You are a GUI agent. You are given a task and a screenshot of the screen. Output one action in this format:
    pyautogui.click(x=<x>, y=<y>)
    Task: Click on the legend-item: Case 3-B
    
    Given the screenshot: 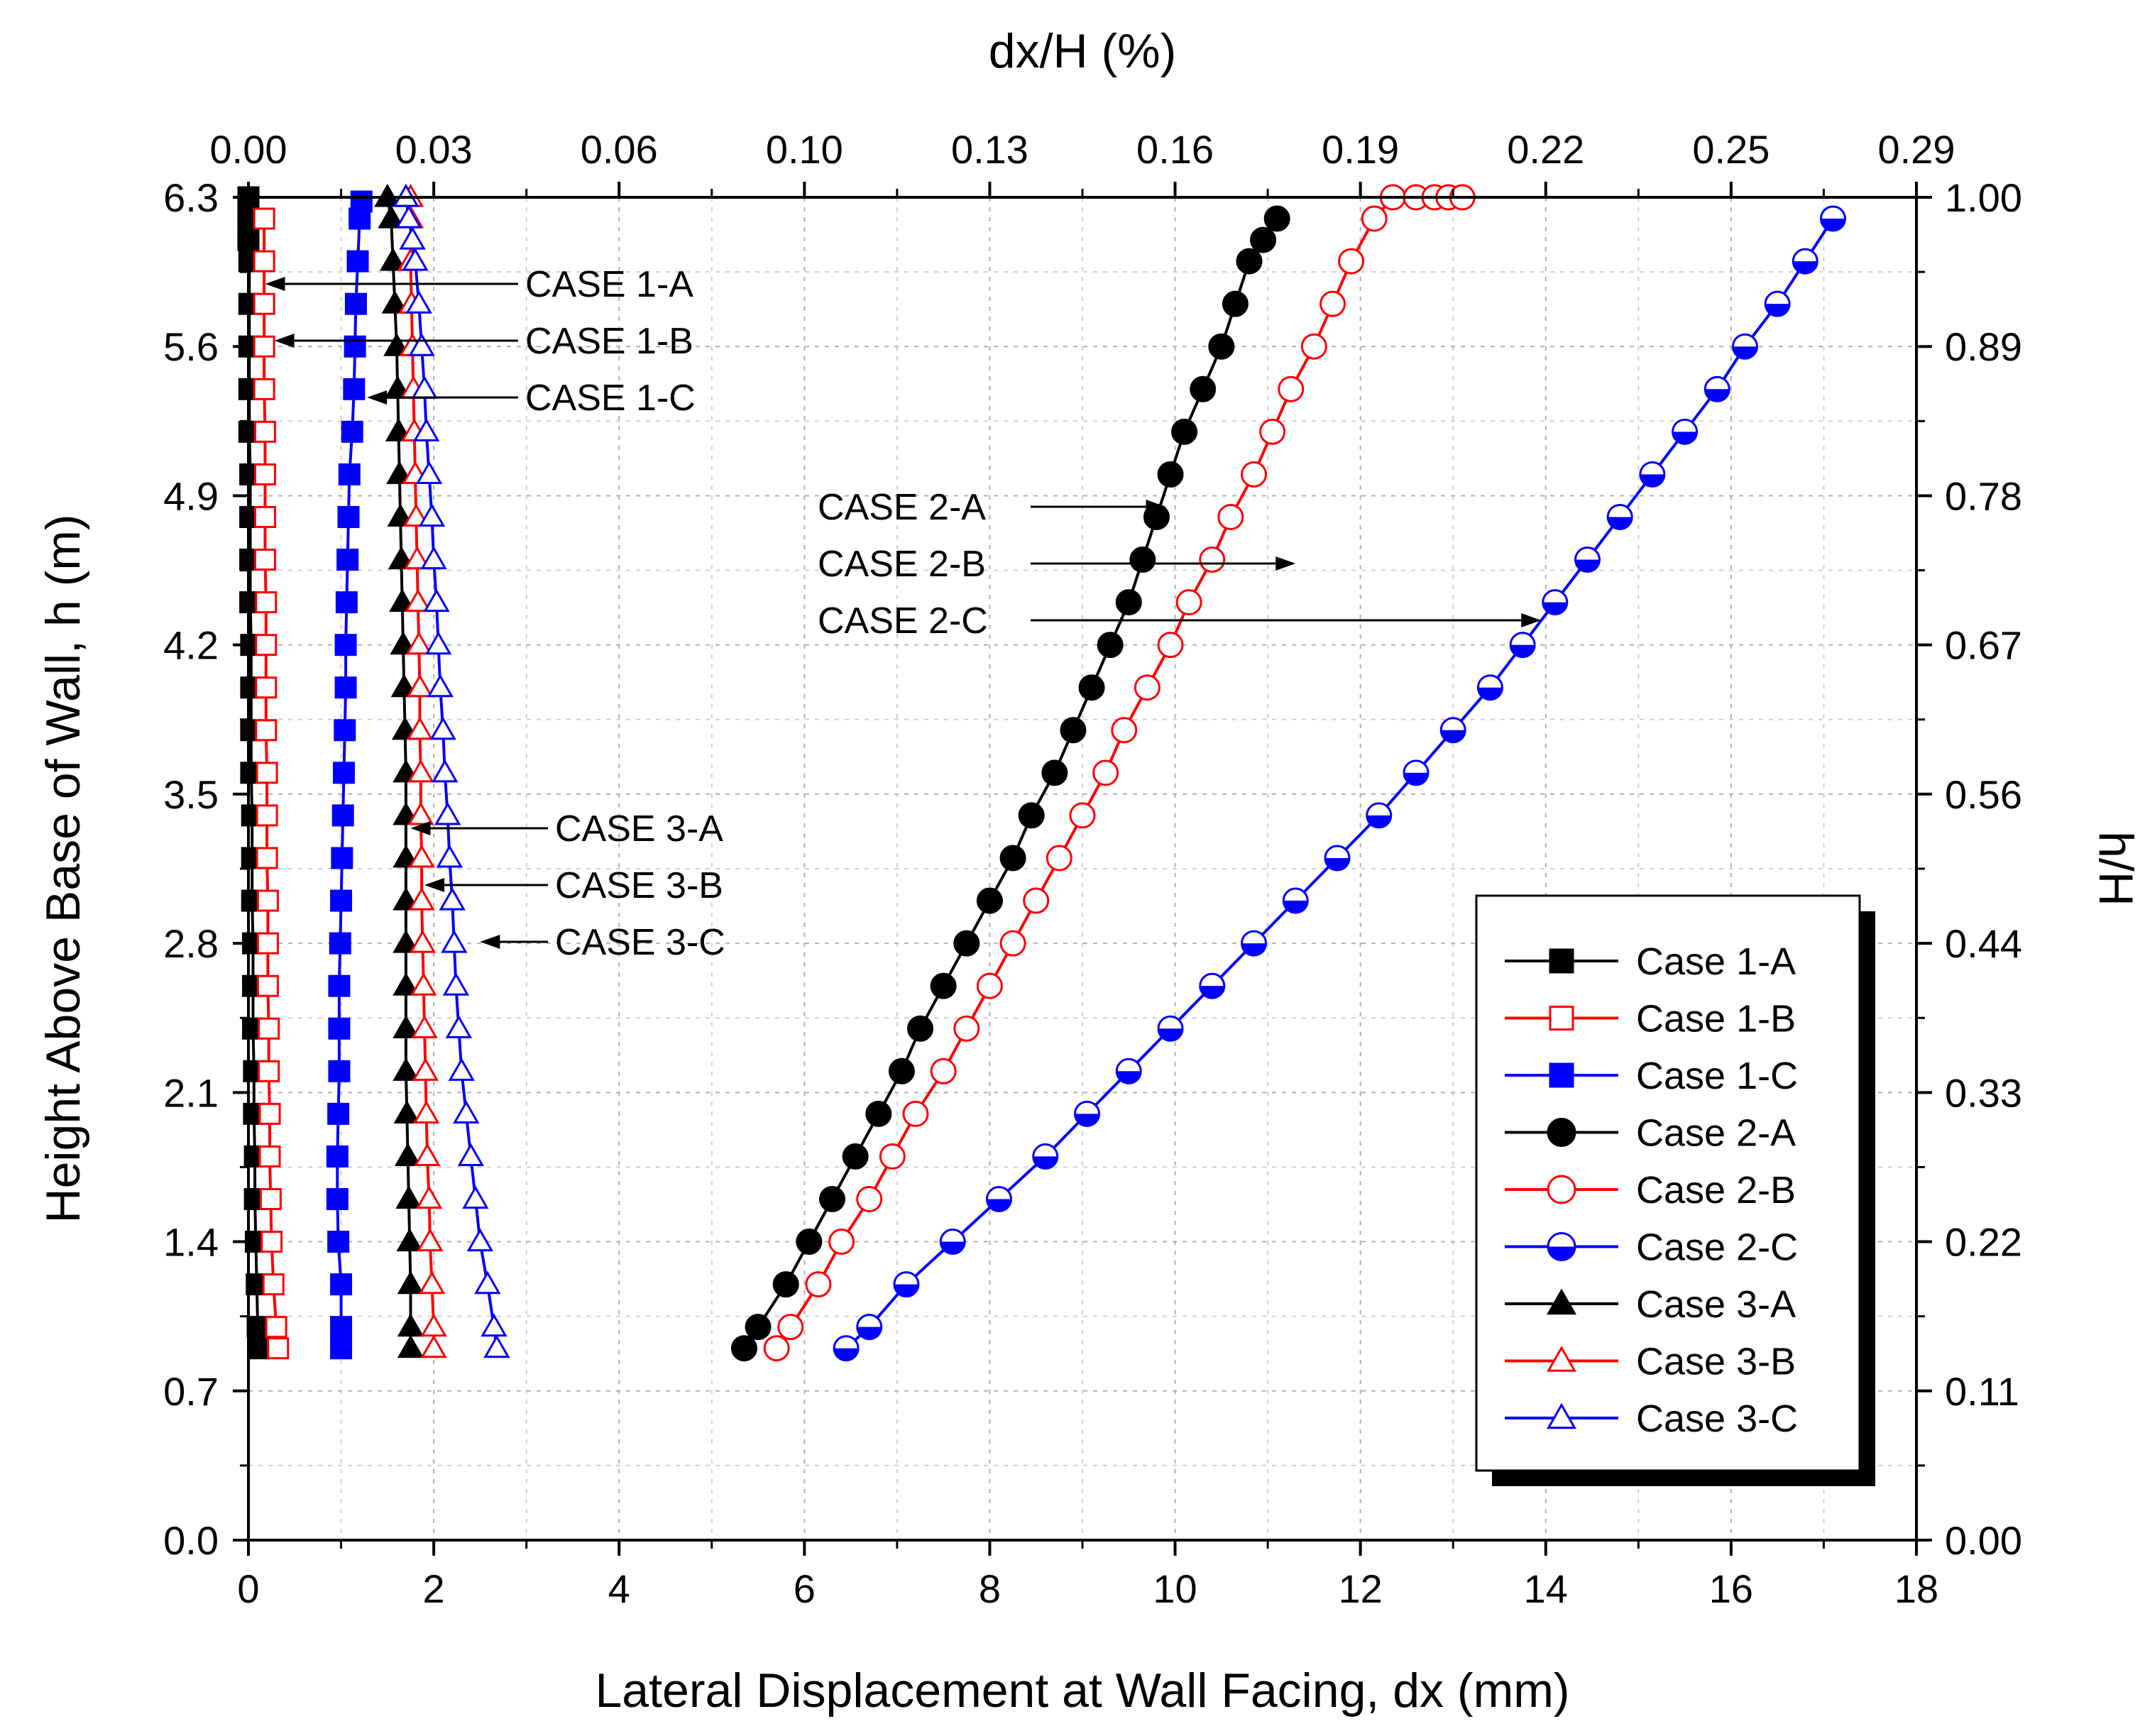 What is the action you would take?
    pyautogui.click(x=1650, y=1362)
    